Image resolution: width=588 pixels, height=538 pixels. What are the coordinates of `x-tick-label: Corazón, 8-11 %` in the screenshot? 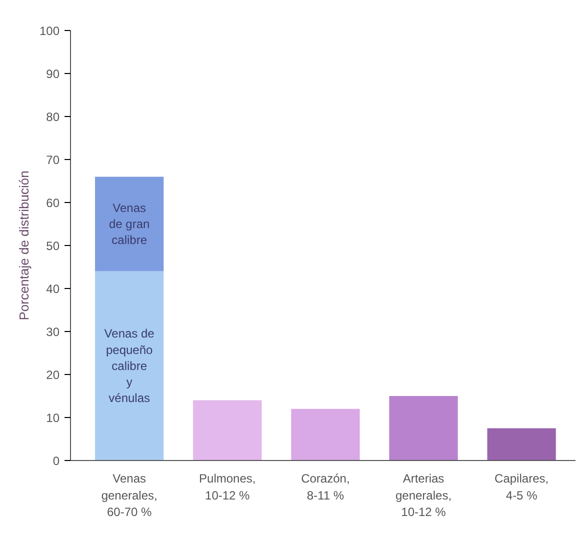 It's located at (325, 487).